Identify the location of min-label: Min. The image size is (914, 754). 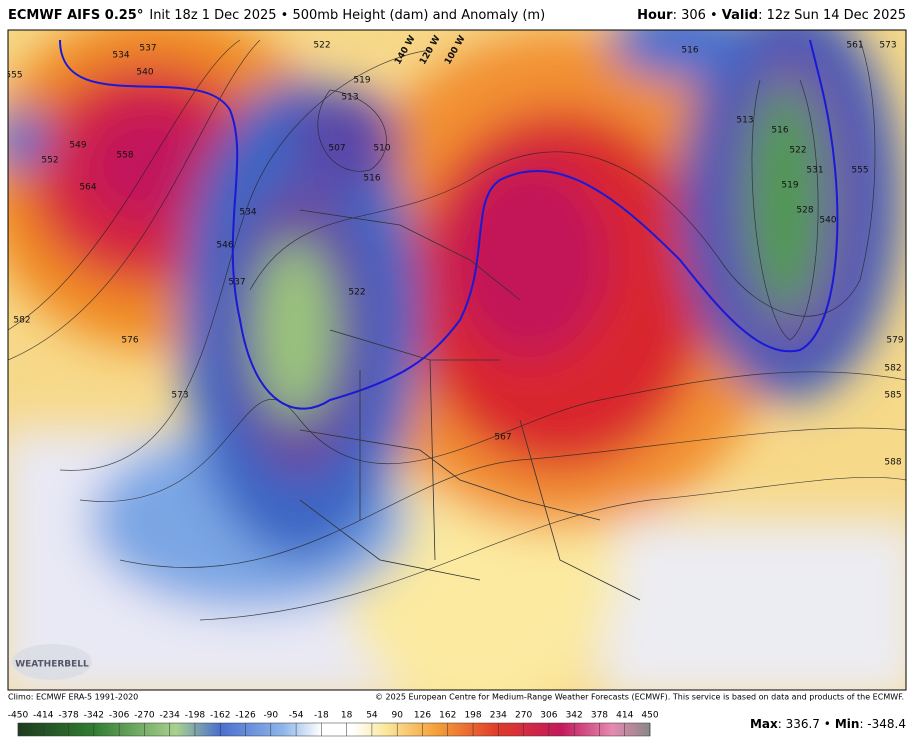
(847, 724).